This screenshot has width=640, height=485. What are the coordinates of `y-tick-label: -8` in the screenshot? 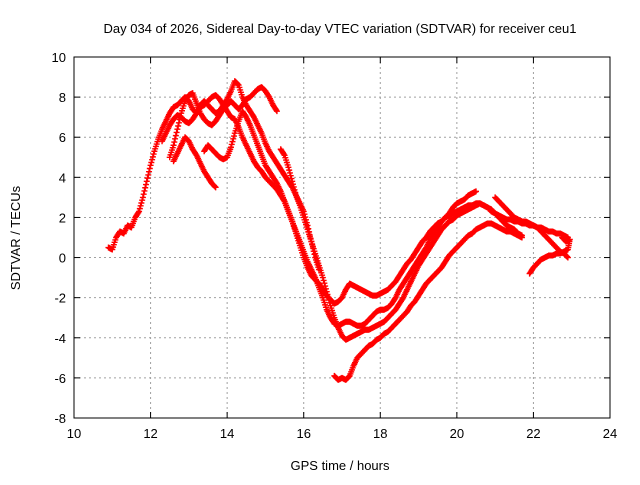 It's located at (60, 418).